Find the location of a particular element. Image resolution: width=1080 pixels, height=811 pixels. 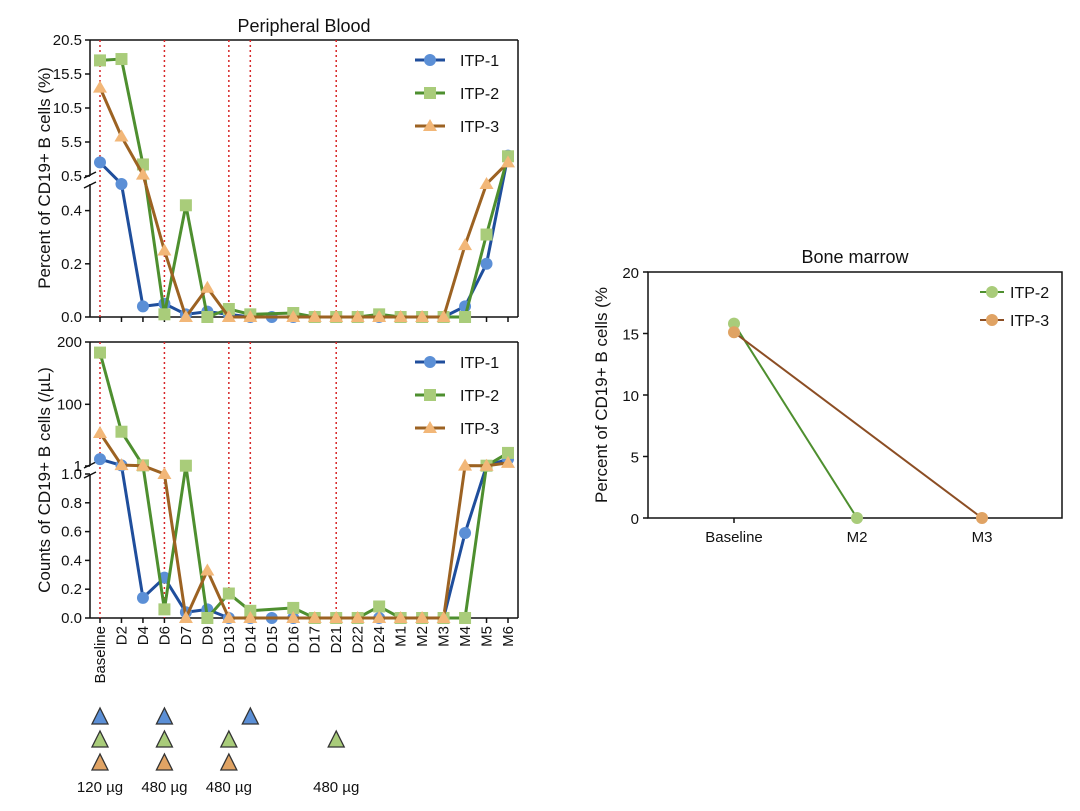

y-tick-label: 0.5 is located at coordinates (71, 176).